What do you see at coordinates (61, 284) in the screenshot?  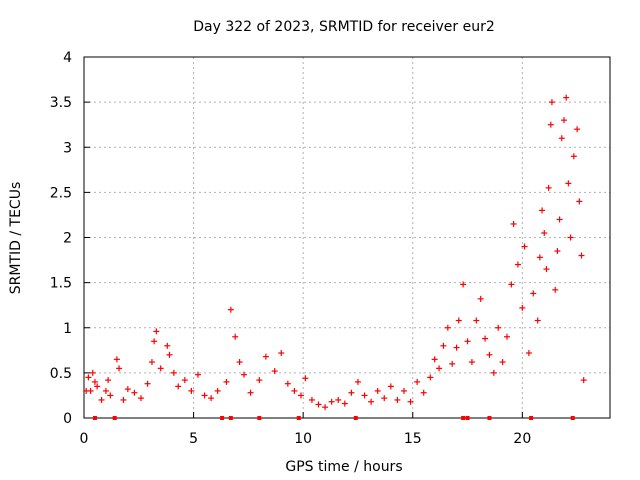 I see `y-tick-label: 1.5` at bounding box center [61, 284].